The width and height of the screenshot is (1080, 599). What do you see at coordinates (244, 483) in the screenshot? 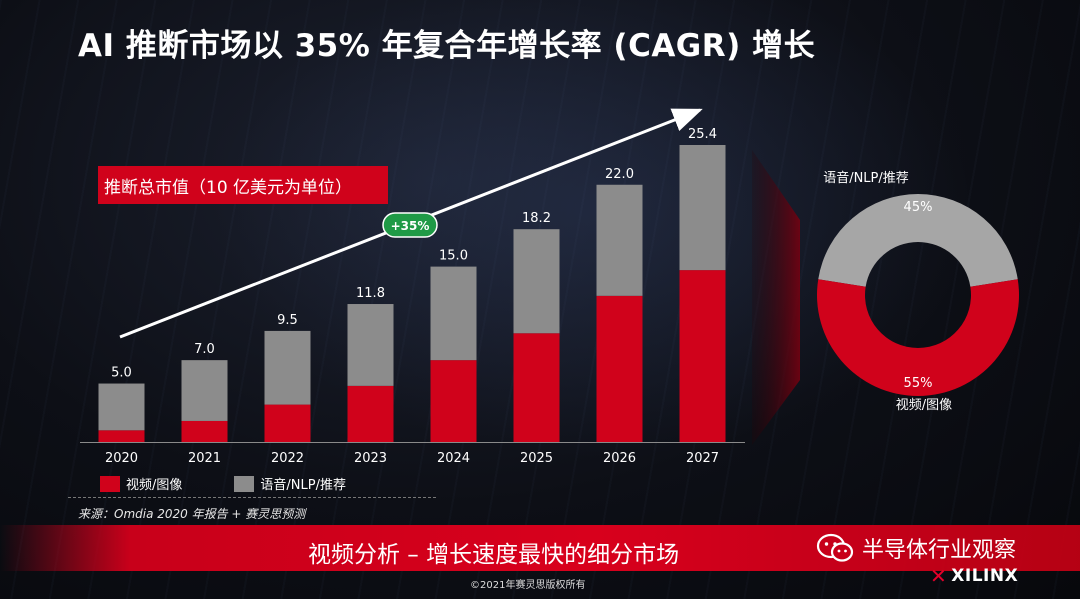
I see `legend-swatch-speech` at bounding box center [244, 483].